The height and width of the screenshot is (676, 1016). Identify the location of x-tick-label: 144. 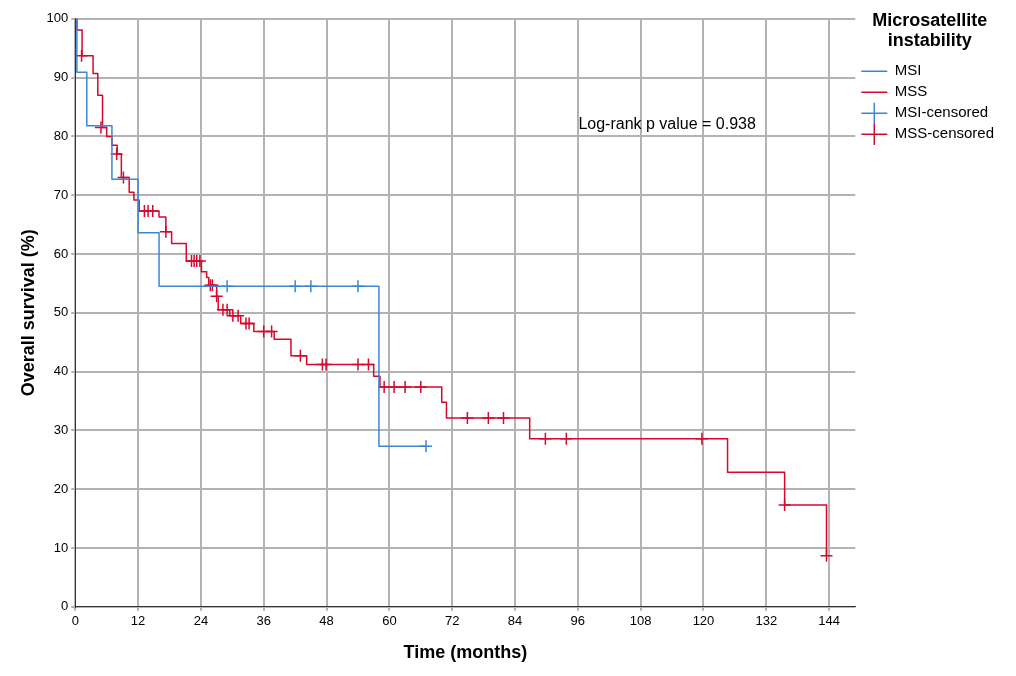
(829, 621).